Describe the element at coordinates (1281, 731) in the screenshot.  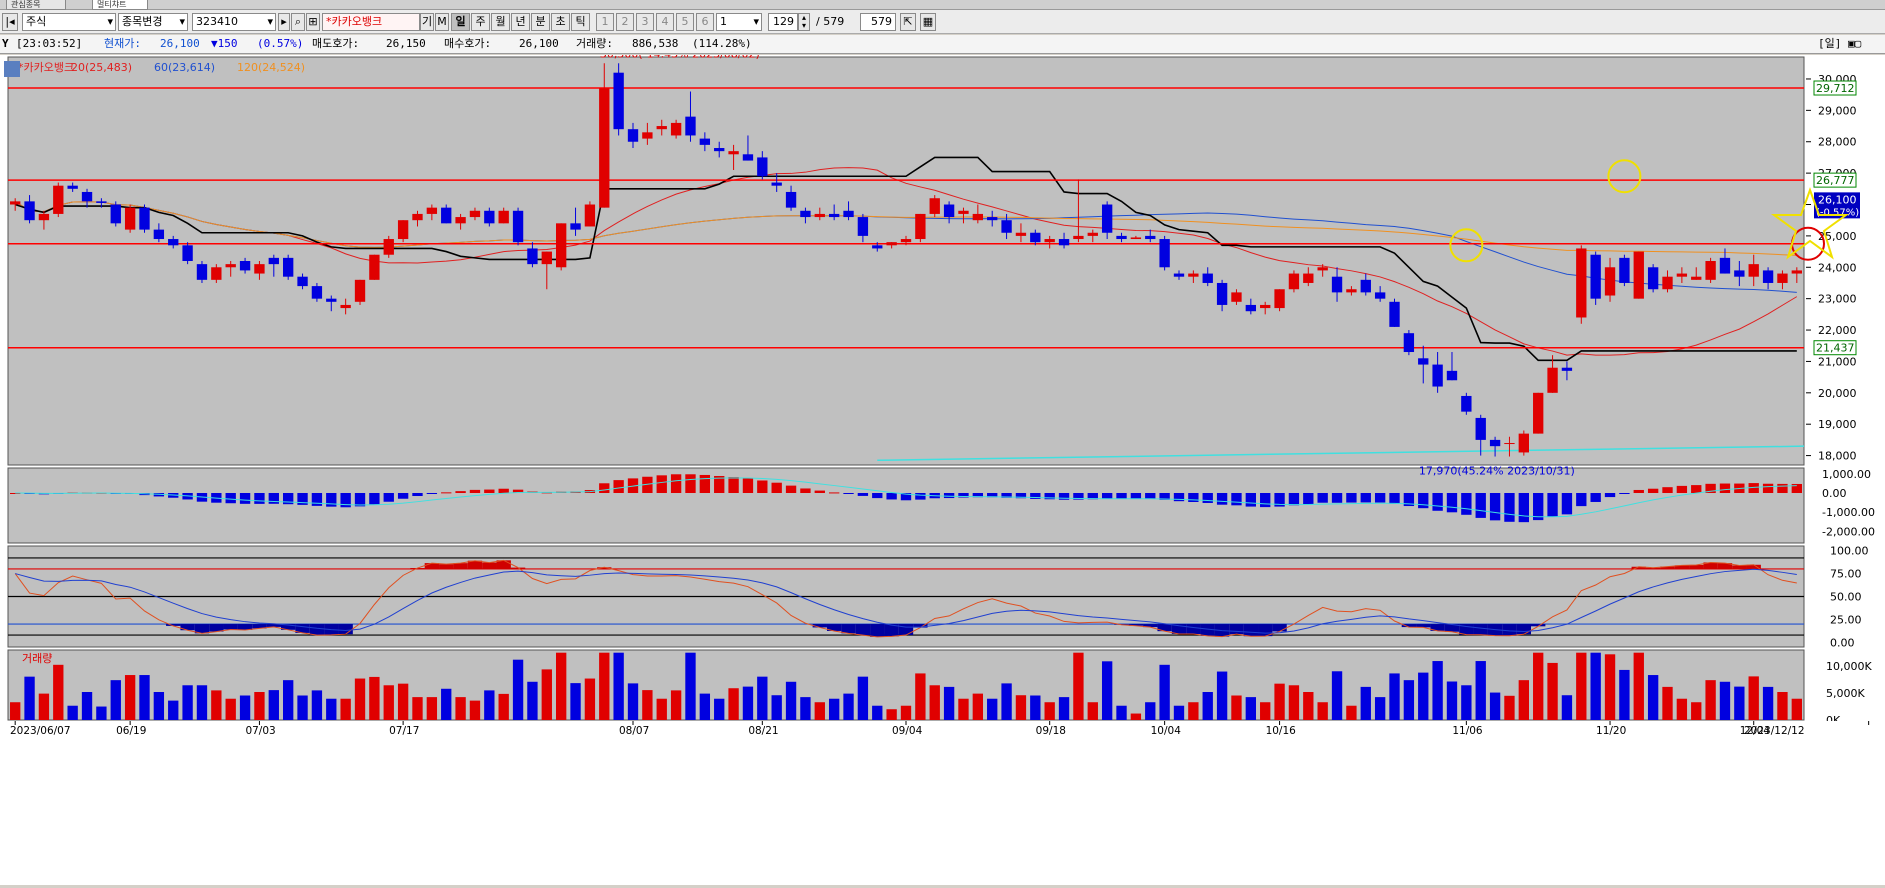
I see `x-tick-label: 10/16` at that location.